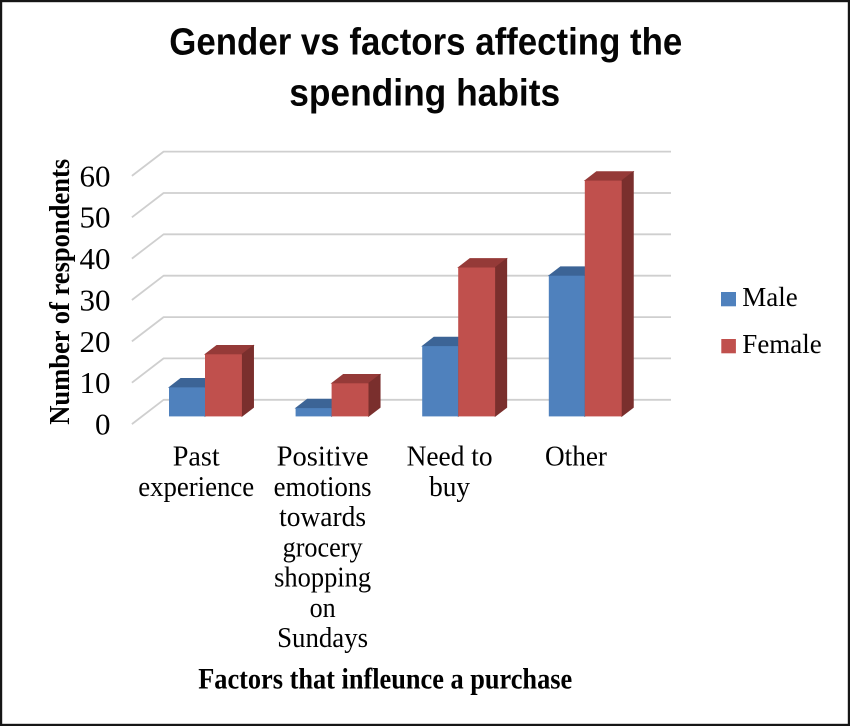 The height and width of the screenshot is (726, 850). Describe the element at coordinates (103, 424) in the screenshot. I see `svg-text: 0` at that location.